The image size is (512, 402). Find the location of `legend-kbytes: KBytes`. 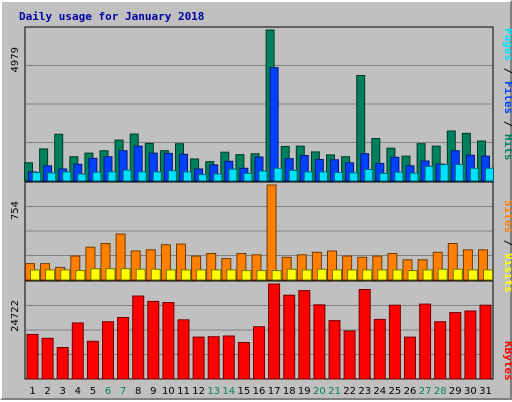

legend-kbytes: KBytes is located at coordinates (507, 361).